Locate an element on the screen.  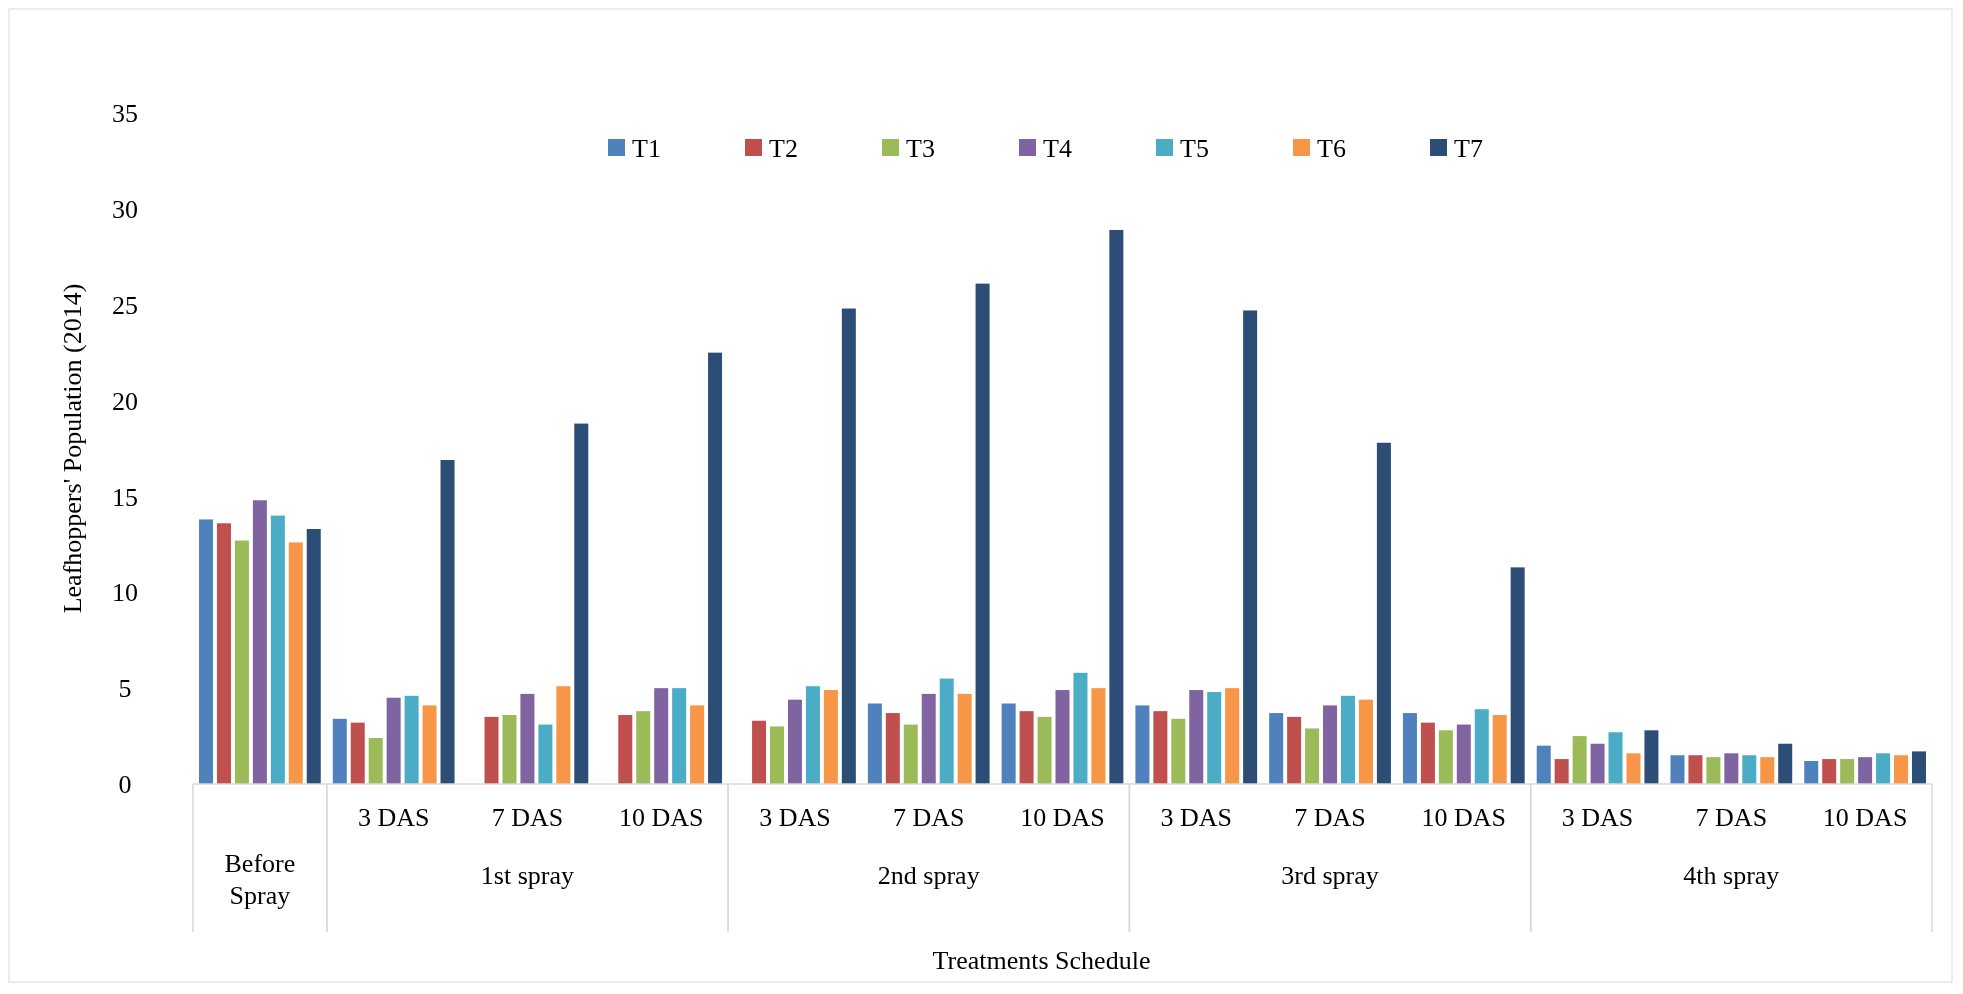
y-axis-title: Leafhoppers' Population (2014) is located at coordinates (72, 448).